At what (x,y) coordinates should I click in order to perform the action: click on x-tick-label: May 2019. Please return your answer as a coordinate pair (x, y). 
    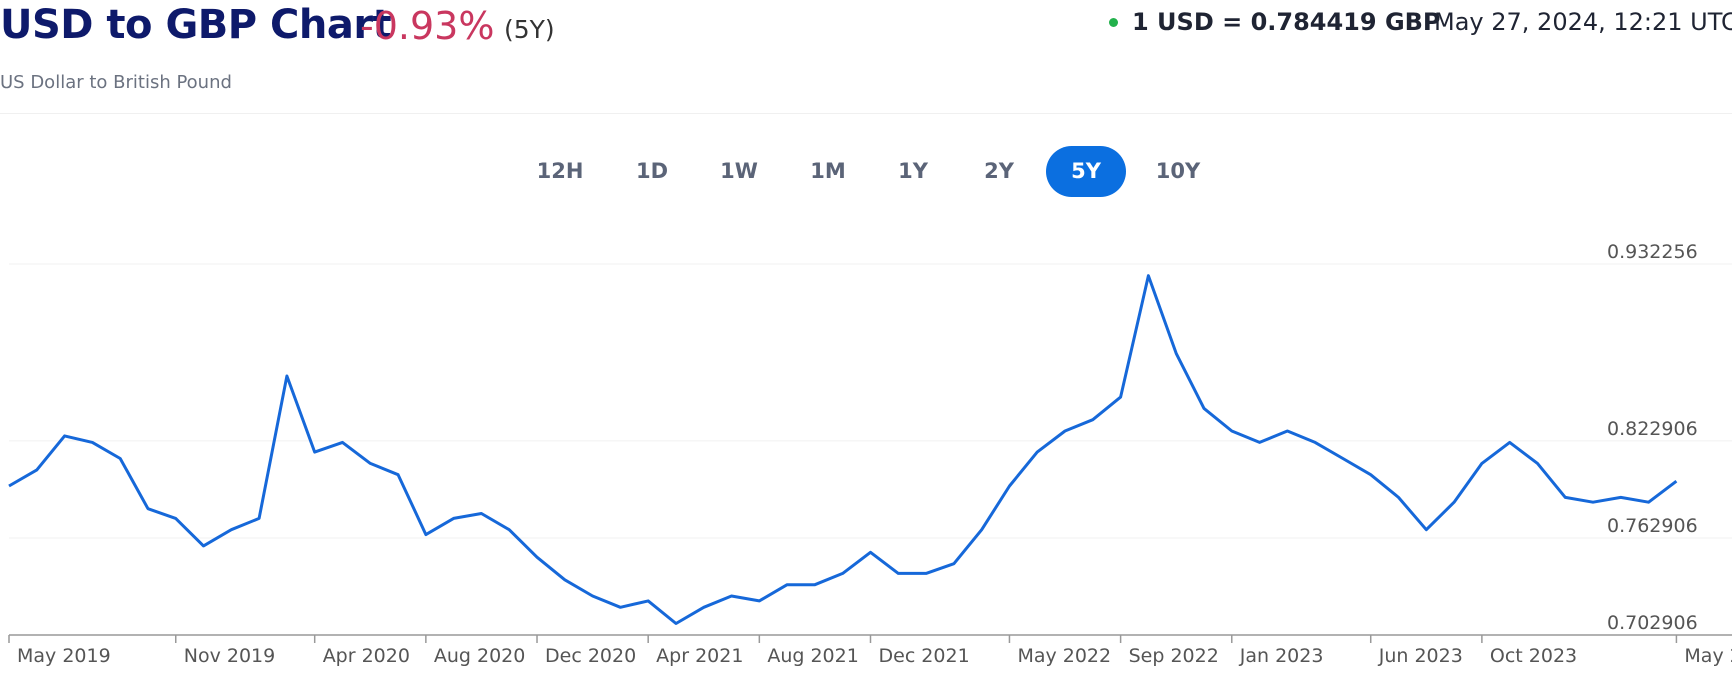
    Looking at the image, I should click on (64, 656).